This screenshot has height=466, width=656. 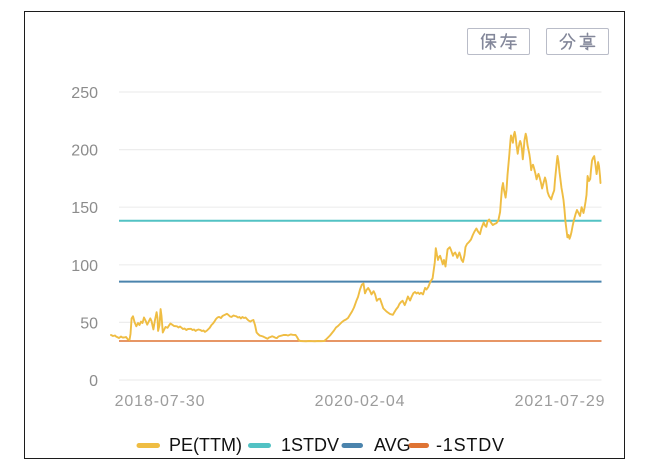 What do you see at coordinates (84, 151) in the screenshot?
I see `svg-text: 200` at bounding box center [84, 151].